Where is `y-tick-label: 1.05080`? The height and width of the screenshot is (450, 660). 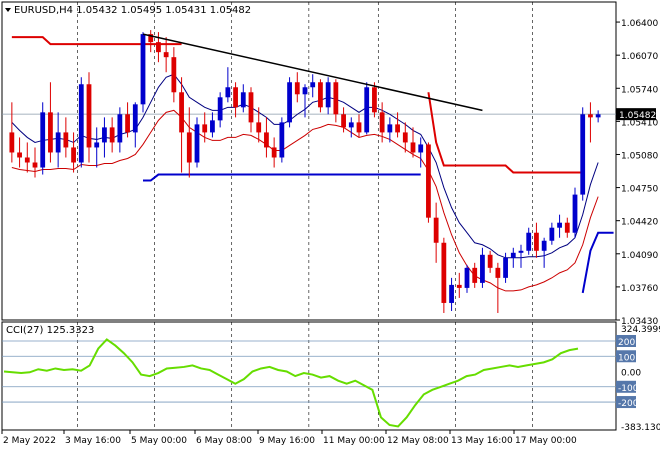 y-tick-label: 1.05080 is located at coordinates (639, 156).